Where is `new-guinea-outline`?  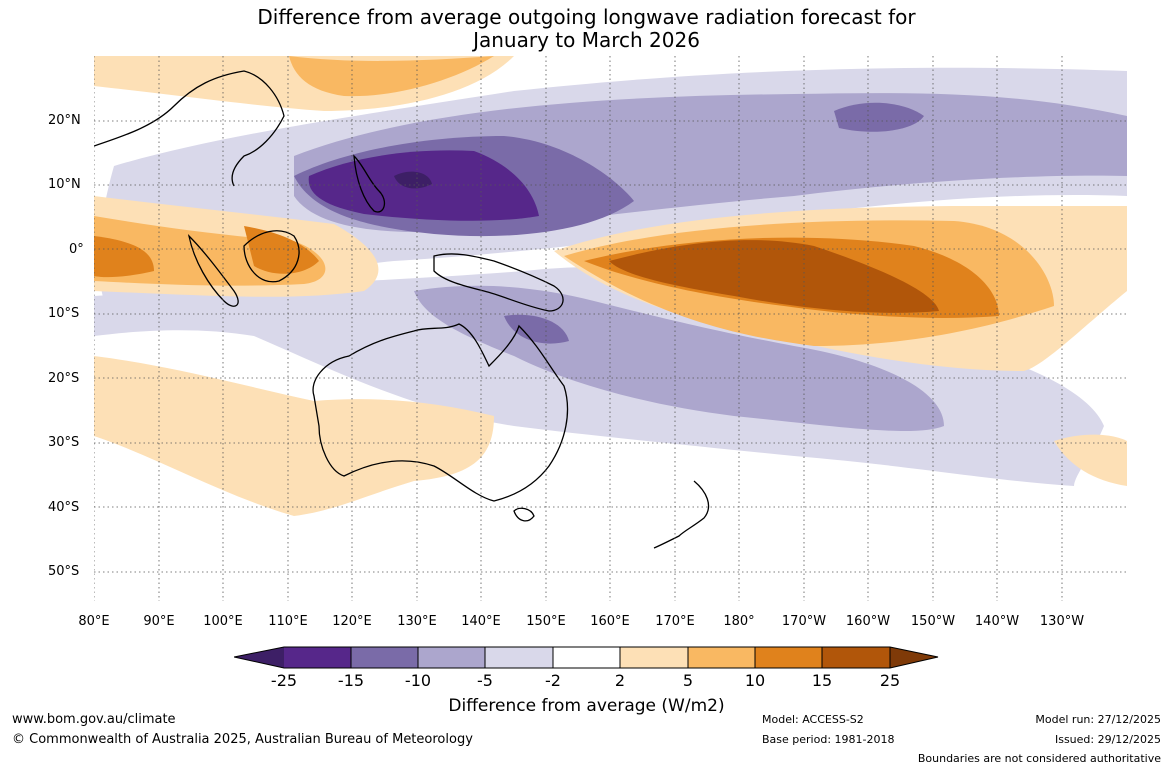 new-guinea-outline is located at coordinates (498, 282).